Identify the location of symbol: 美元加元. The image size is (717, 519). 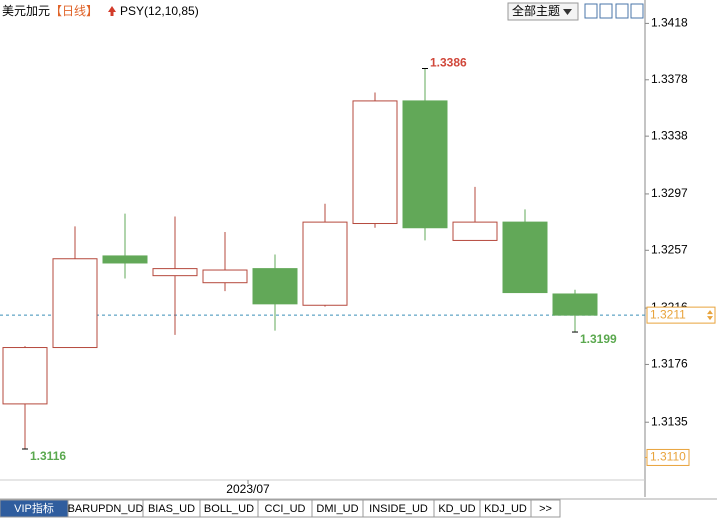
(26, 11).